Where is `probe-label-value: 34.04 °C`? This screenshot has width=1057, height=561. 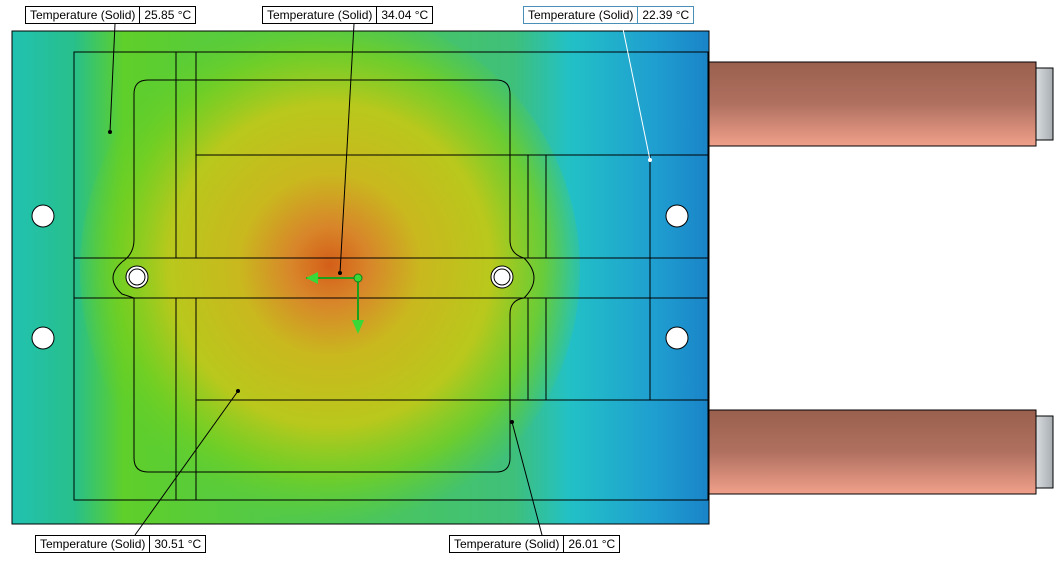
probe-label-value: 34.04 °C is located at coordinates (405, 15).